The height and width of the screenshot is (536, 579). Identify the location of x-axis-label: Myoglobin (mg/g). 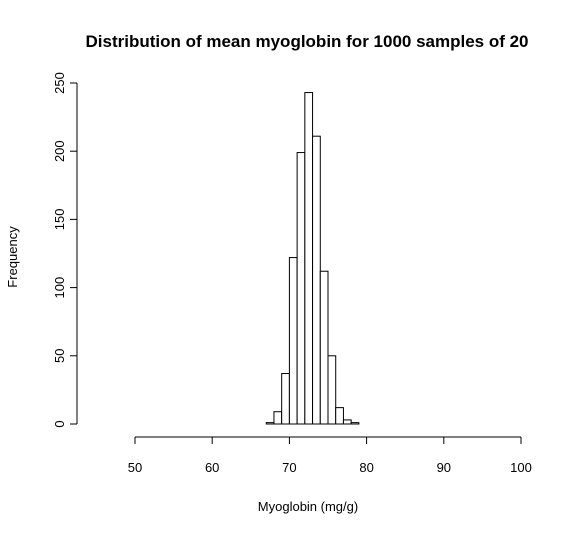
(308, 506).